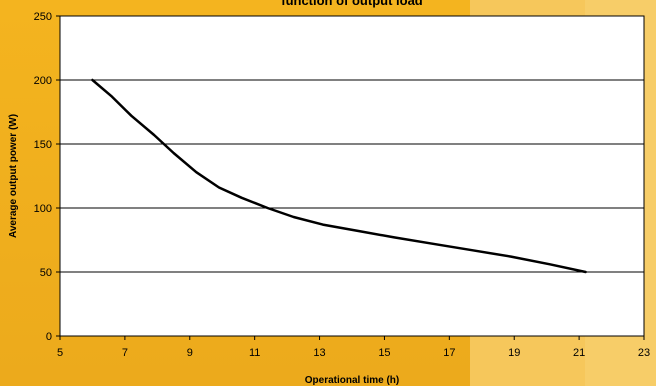 The image size is (656, 386). Describe the element at coordinates (43, 17) in the screenshot. I see `y-tick-label: 250` at that location.